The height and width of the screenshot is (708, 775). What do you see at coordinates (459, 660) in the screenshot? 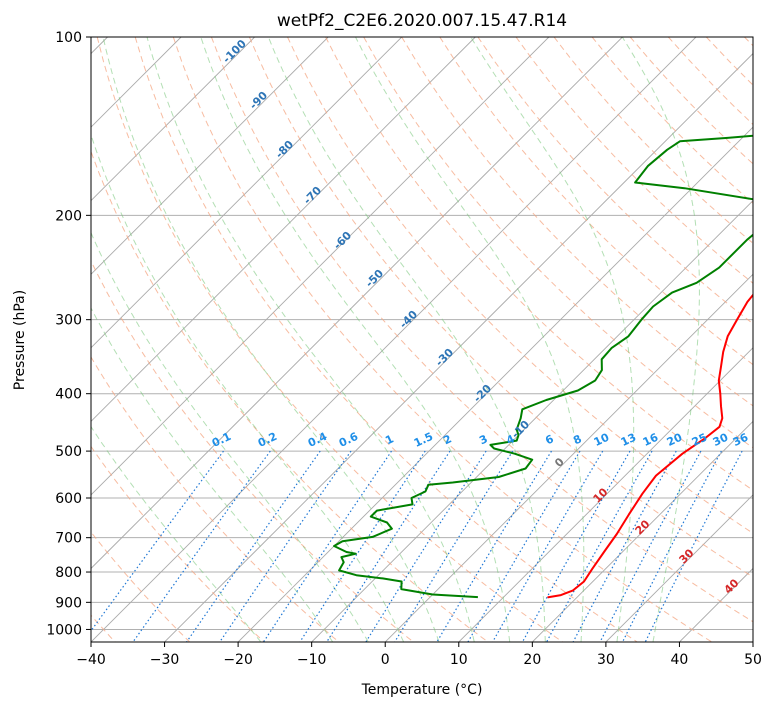
I see `x-tick-label: 10` at bounding box center [459, 660].